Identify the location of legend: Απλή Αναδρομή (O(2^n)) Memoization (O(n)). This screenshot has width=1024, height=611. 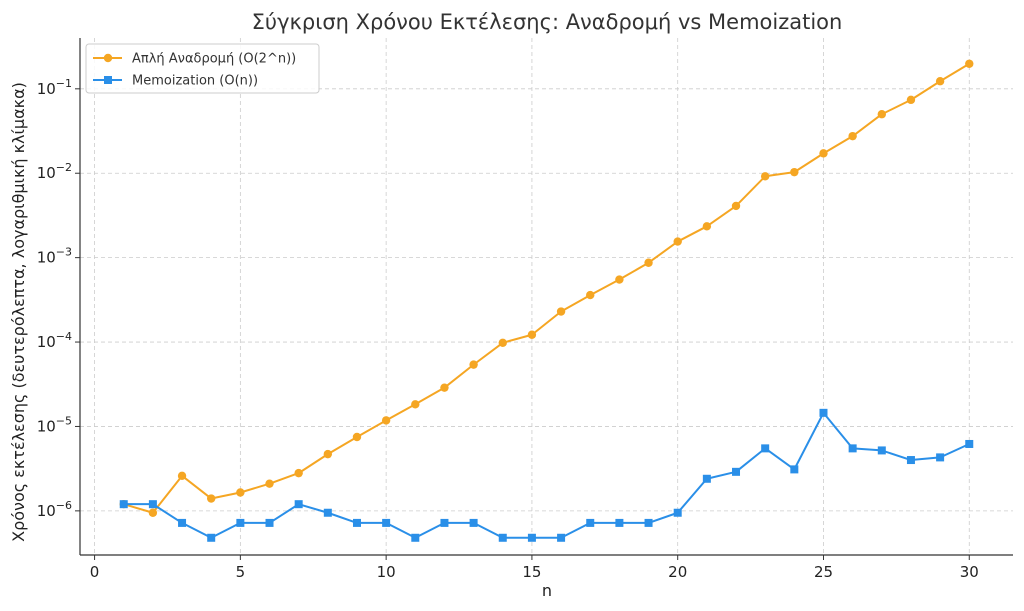
(202, 68).